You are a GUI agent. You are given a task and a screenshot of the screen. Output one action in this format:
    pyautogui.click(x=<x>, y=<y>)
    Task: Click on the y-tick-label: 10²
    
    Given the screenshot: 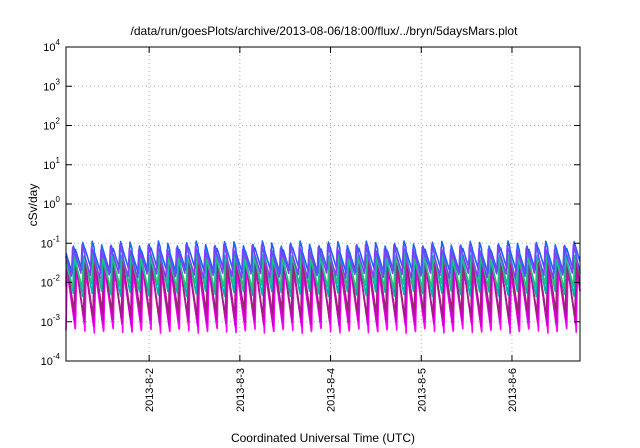 What is the action you would take?
    pyautogui.click(x=51, y=125)
    